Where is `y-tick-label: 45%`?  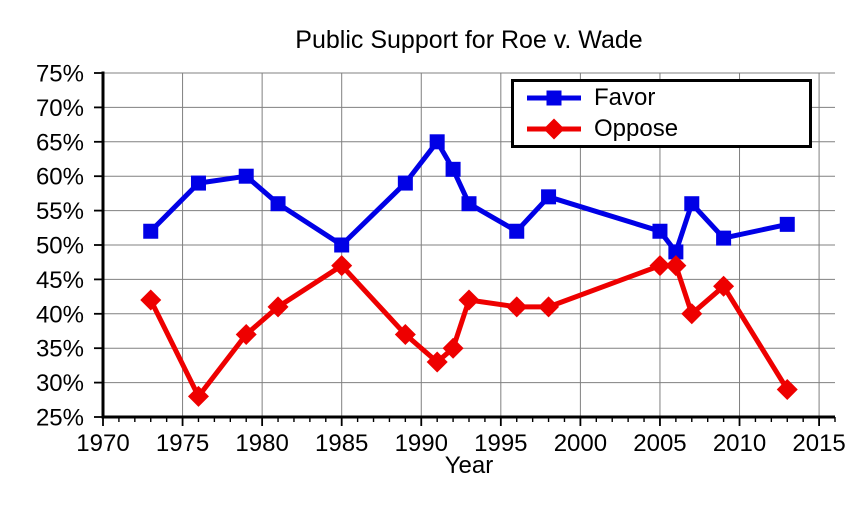 y-tick-label: 45% is located at coordinates (60, 280).